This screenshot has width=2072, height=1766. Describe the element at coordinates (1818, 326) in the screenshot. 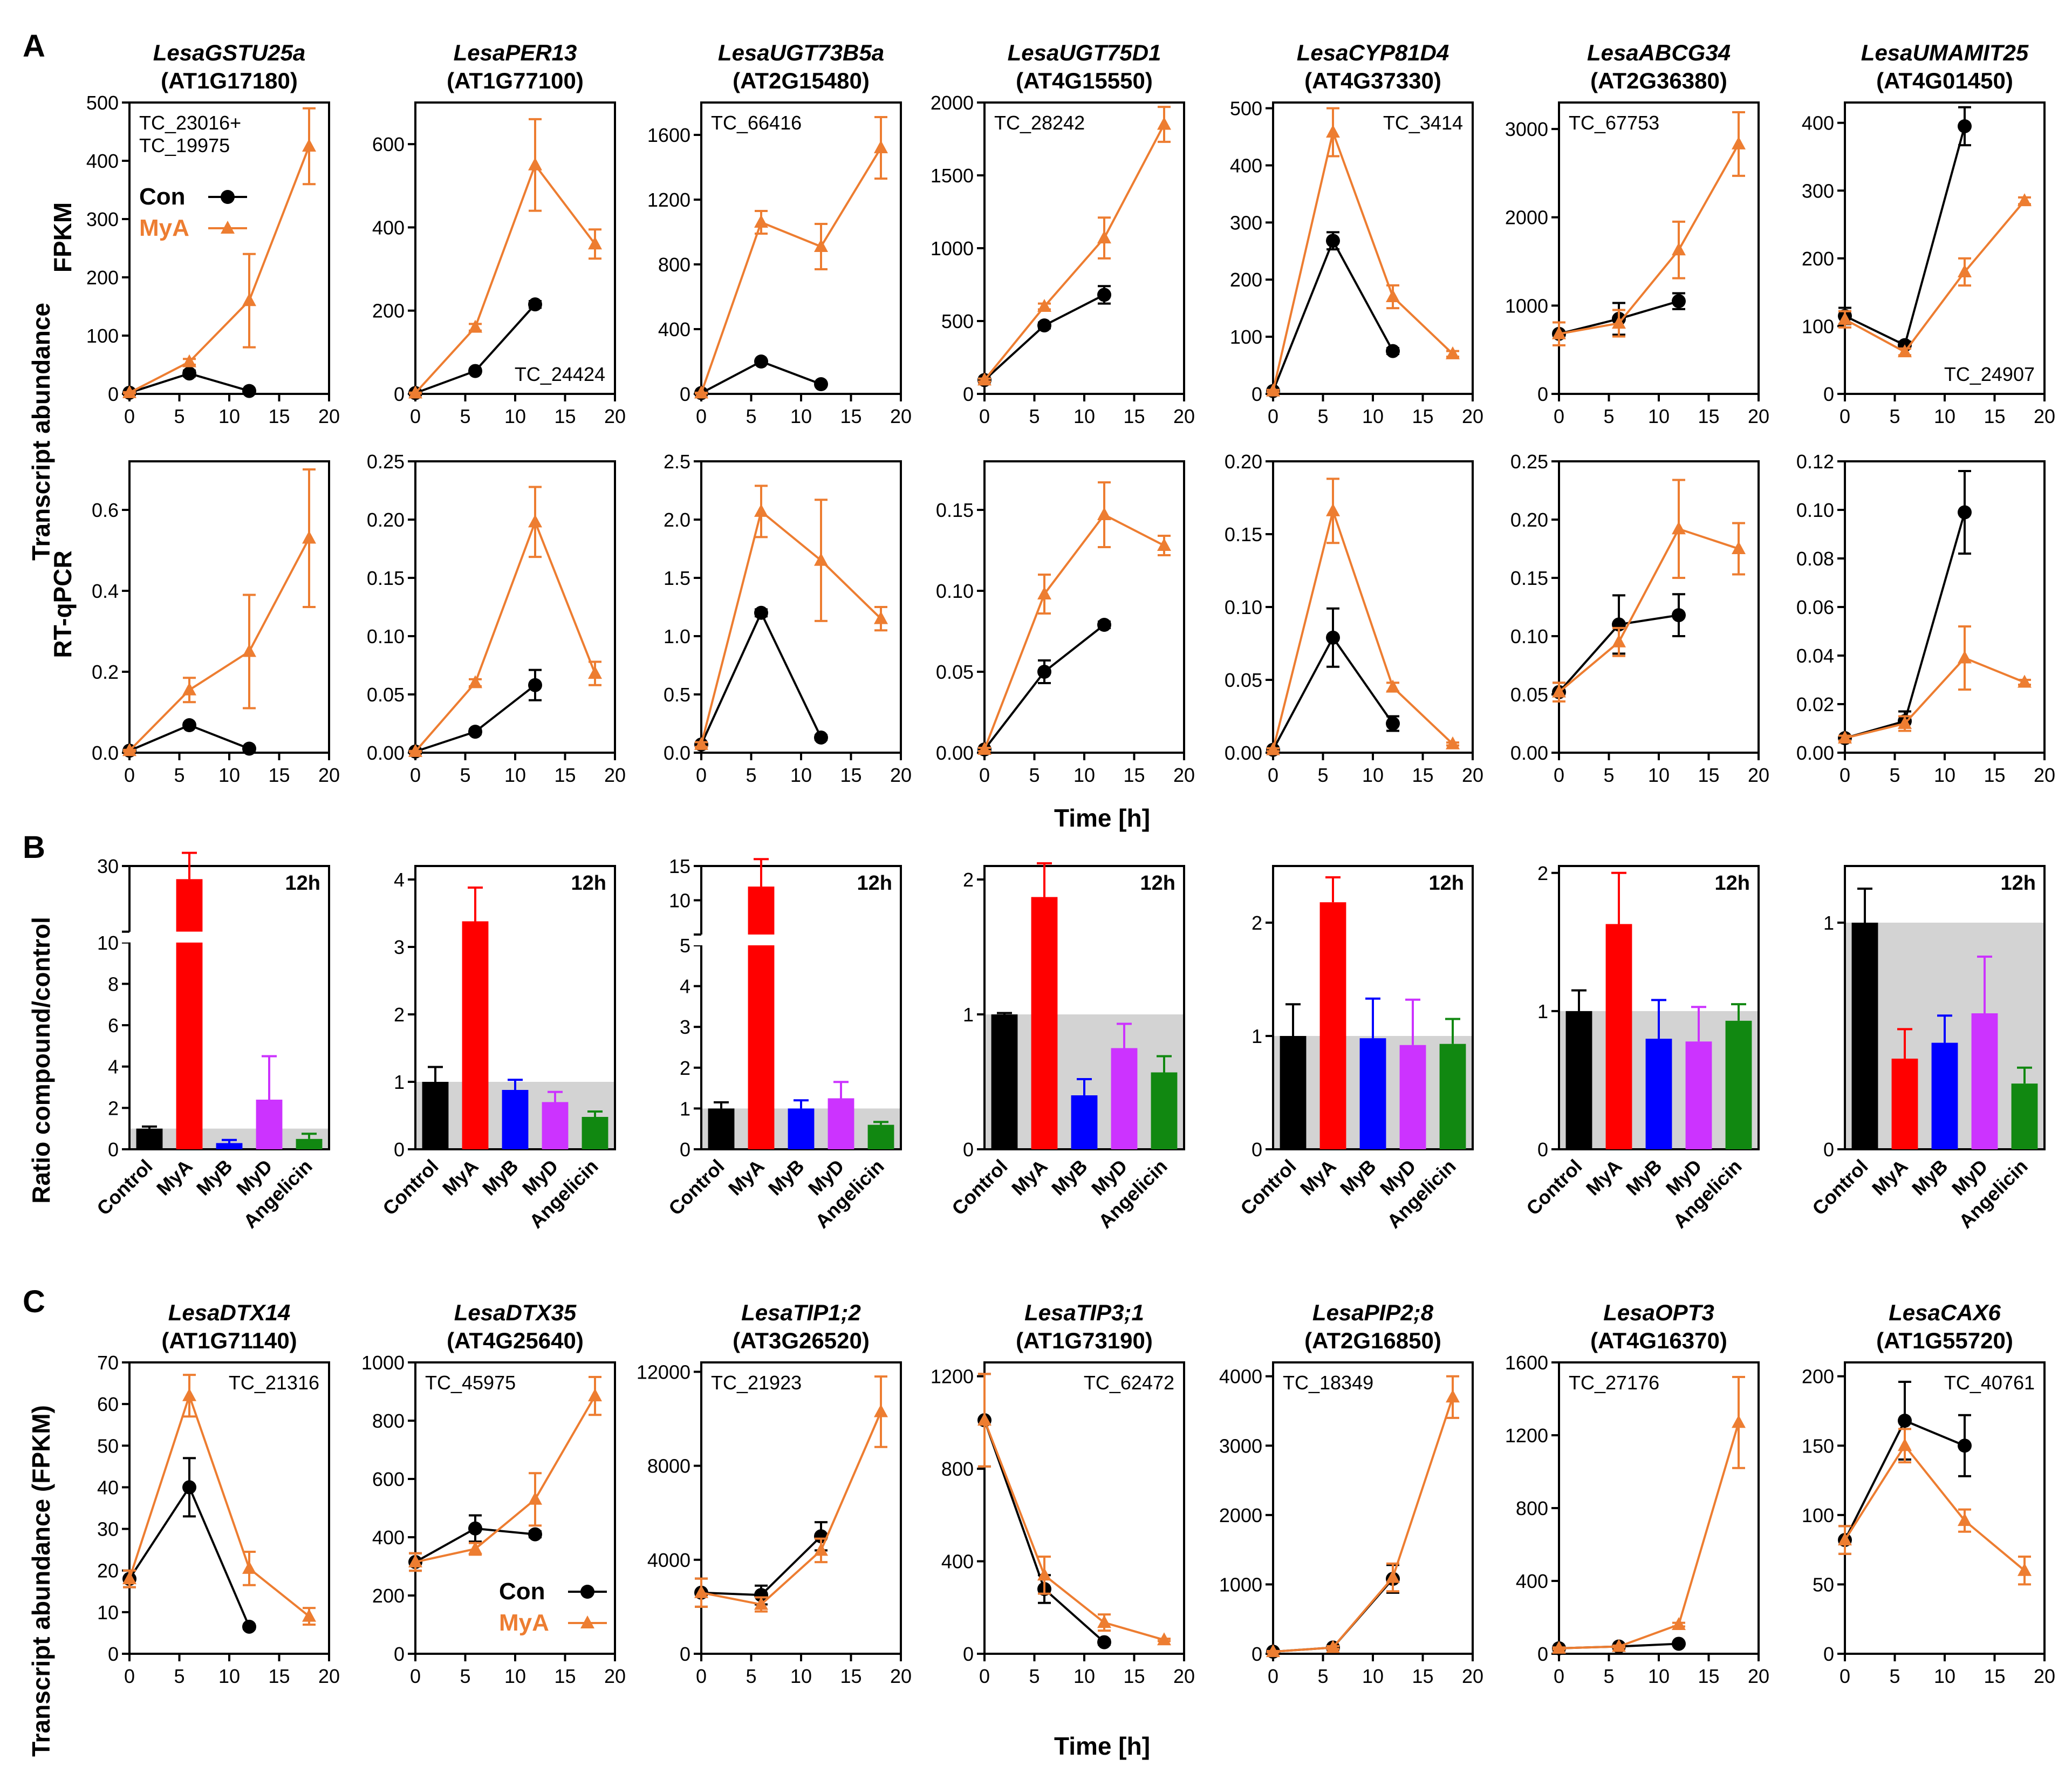

I see `y-tick-label: 100` at that location.